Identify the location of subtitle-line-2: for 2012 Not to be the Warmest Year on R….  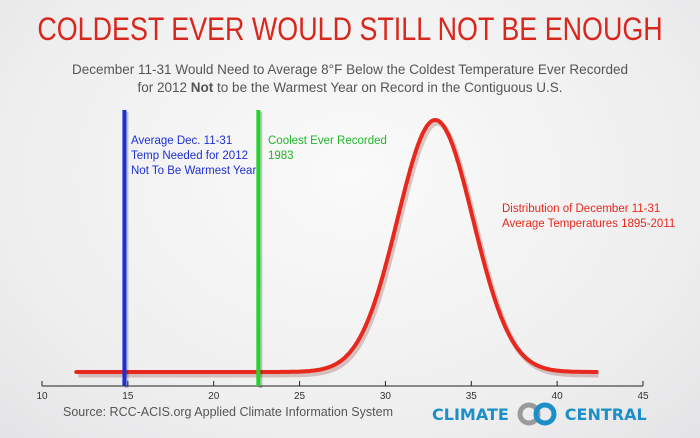
(350, 87).